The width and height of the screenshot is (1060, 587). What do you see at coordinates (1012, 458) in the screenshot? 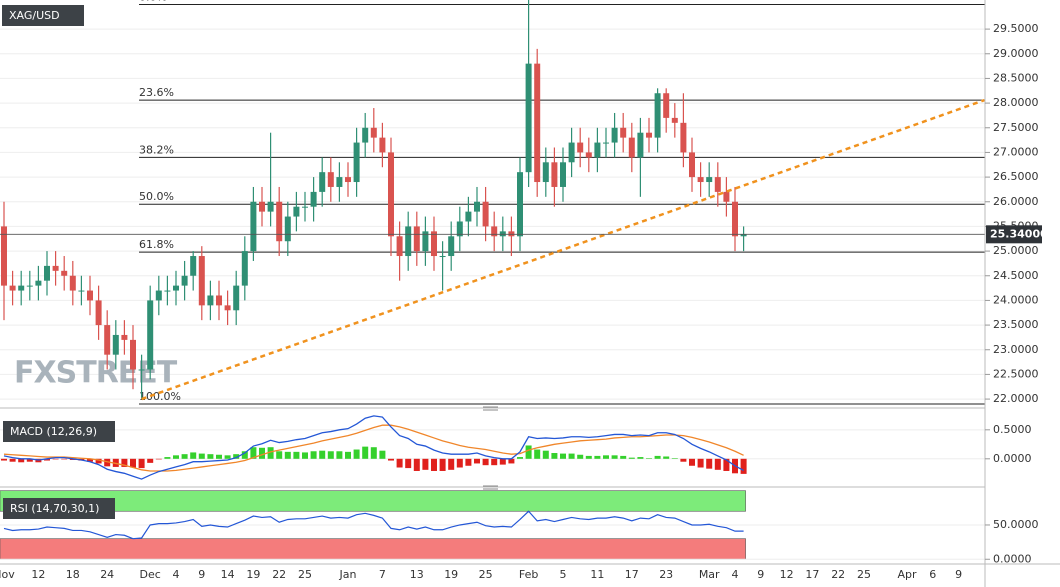
I see `y-tick-label: 0.0000` at bounding box center [1012, 458].